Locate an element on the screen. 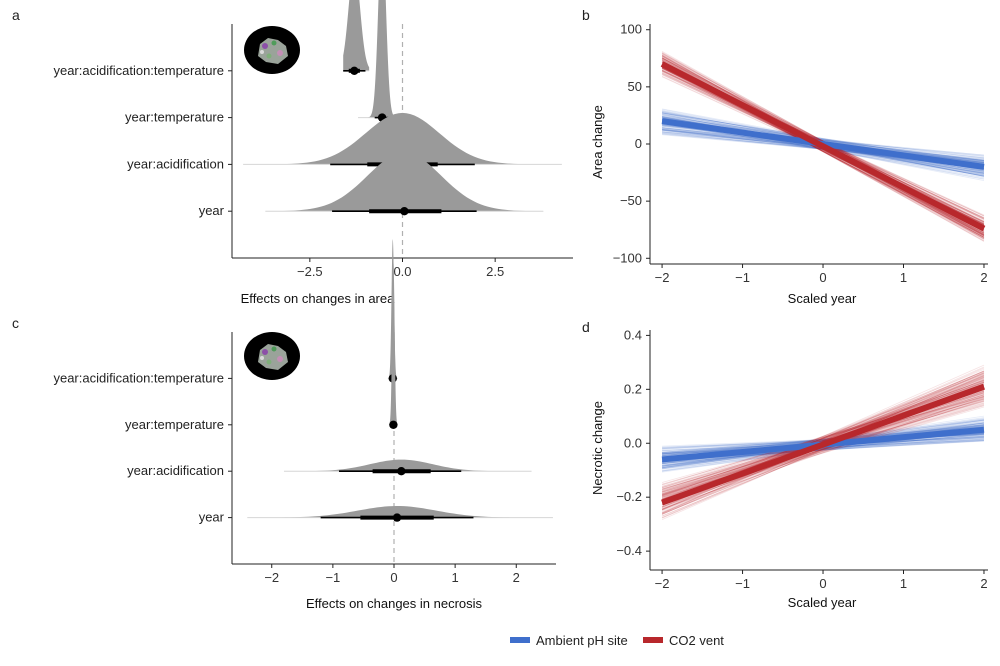  panel-letter-c: c is located at coordinates (15, 323).